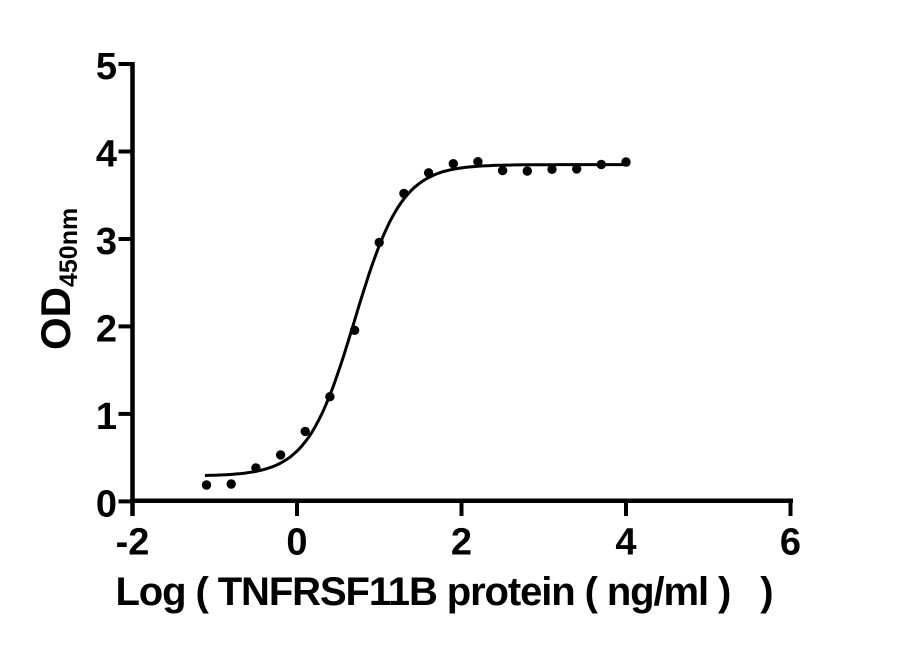 The image size is (901, 650). What do you see at coordinates (106, 417) in the screenshot?
I see `svg-text: 1` at bounding box center [106, 417].